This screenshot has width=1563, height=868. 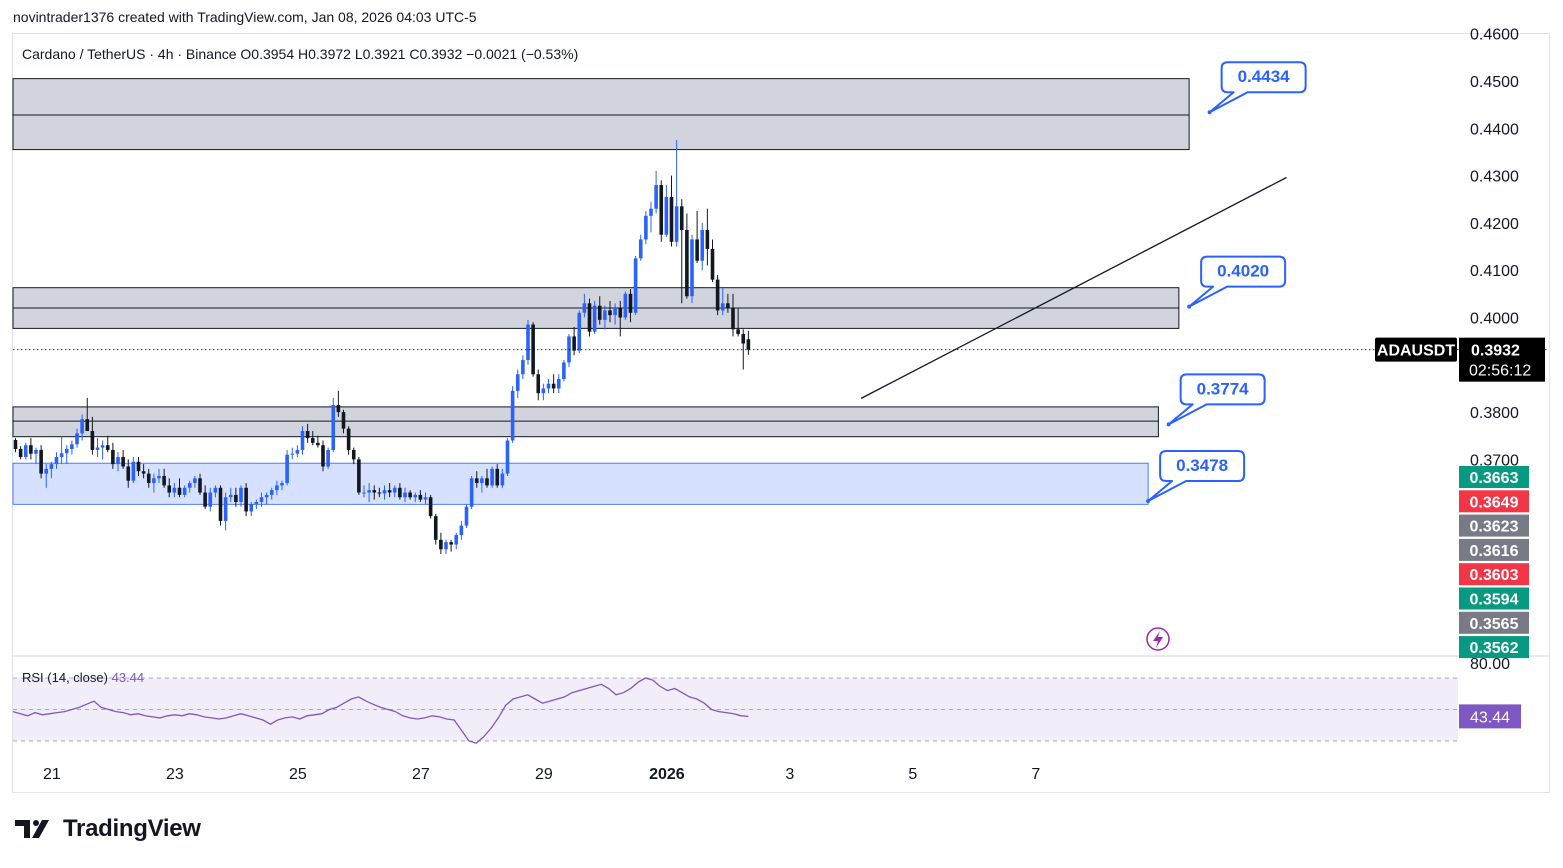 What do you see at coordinates (1073, 287) in the screenshot?
I see `trendline` at bounding box center [1073, 287].